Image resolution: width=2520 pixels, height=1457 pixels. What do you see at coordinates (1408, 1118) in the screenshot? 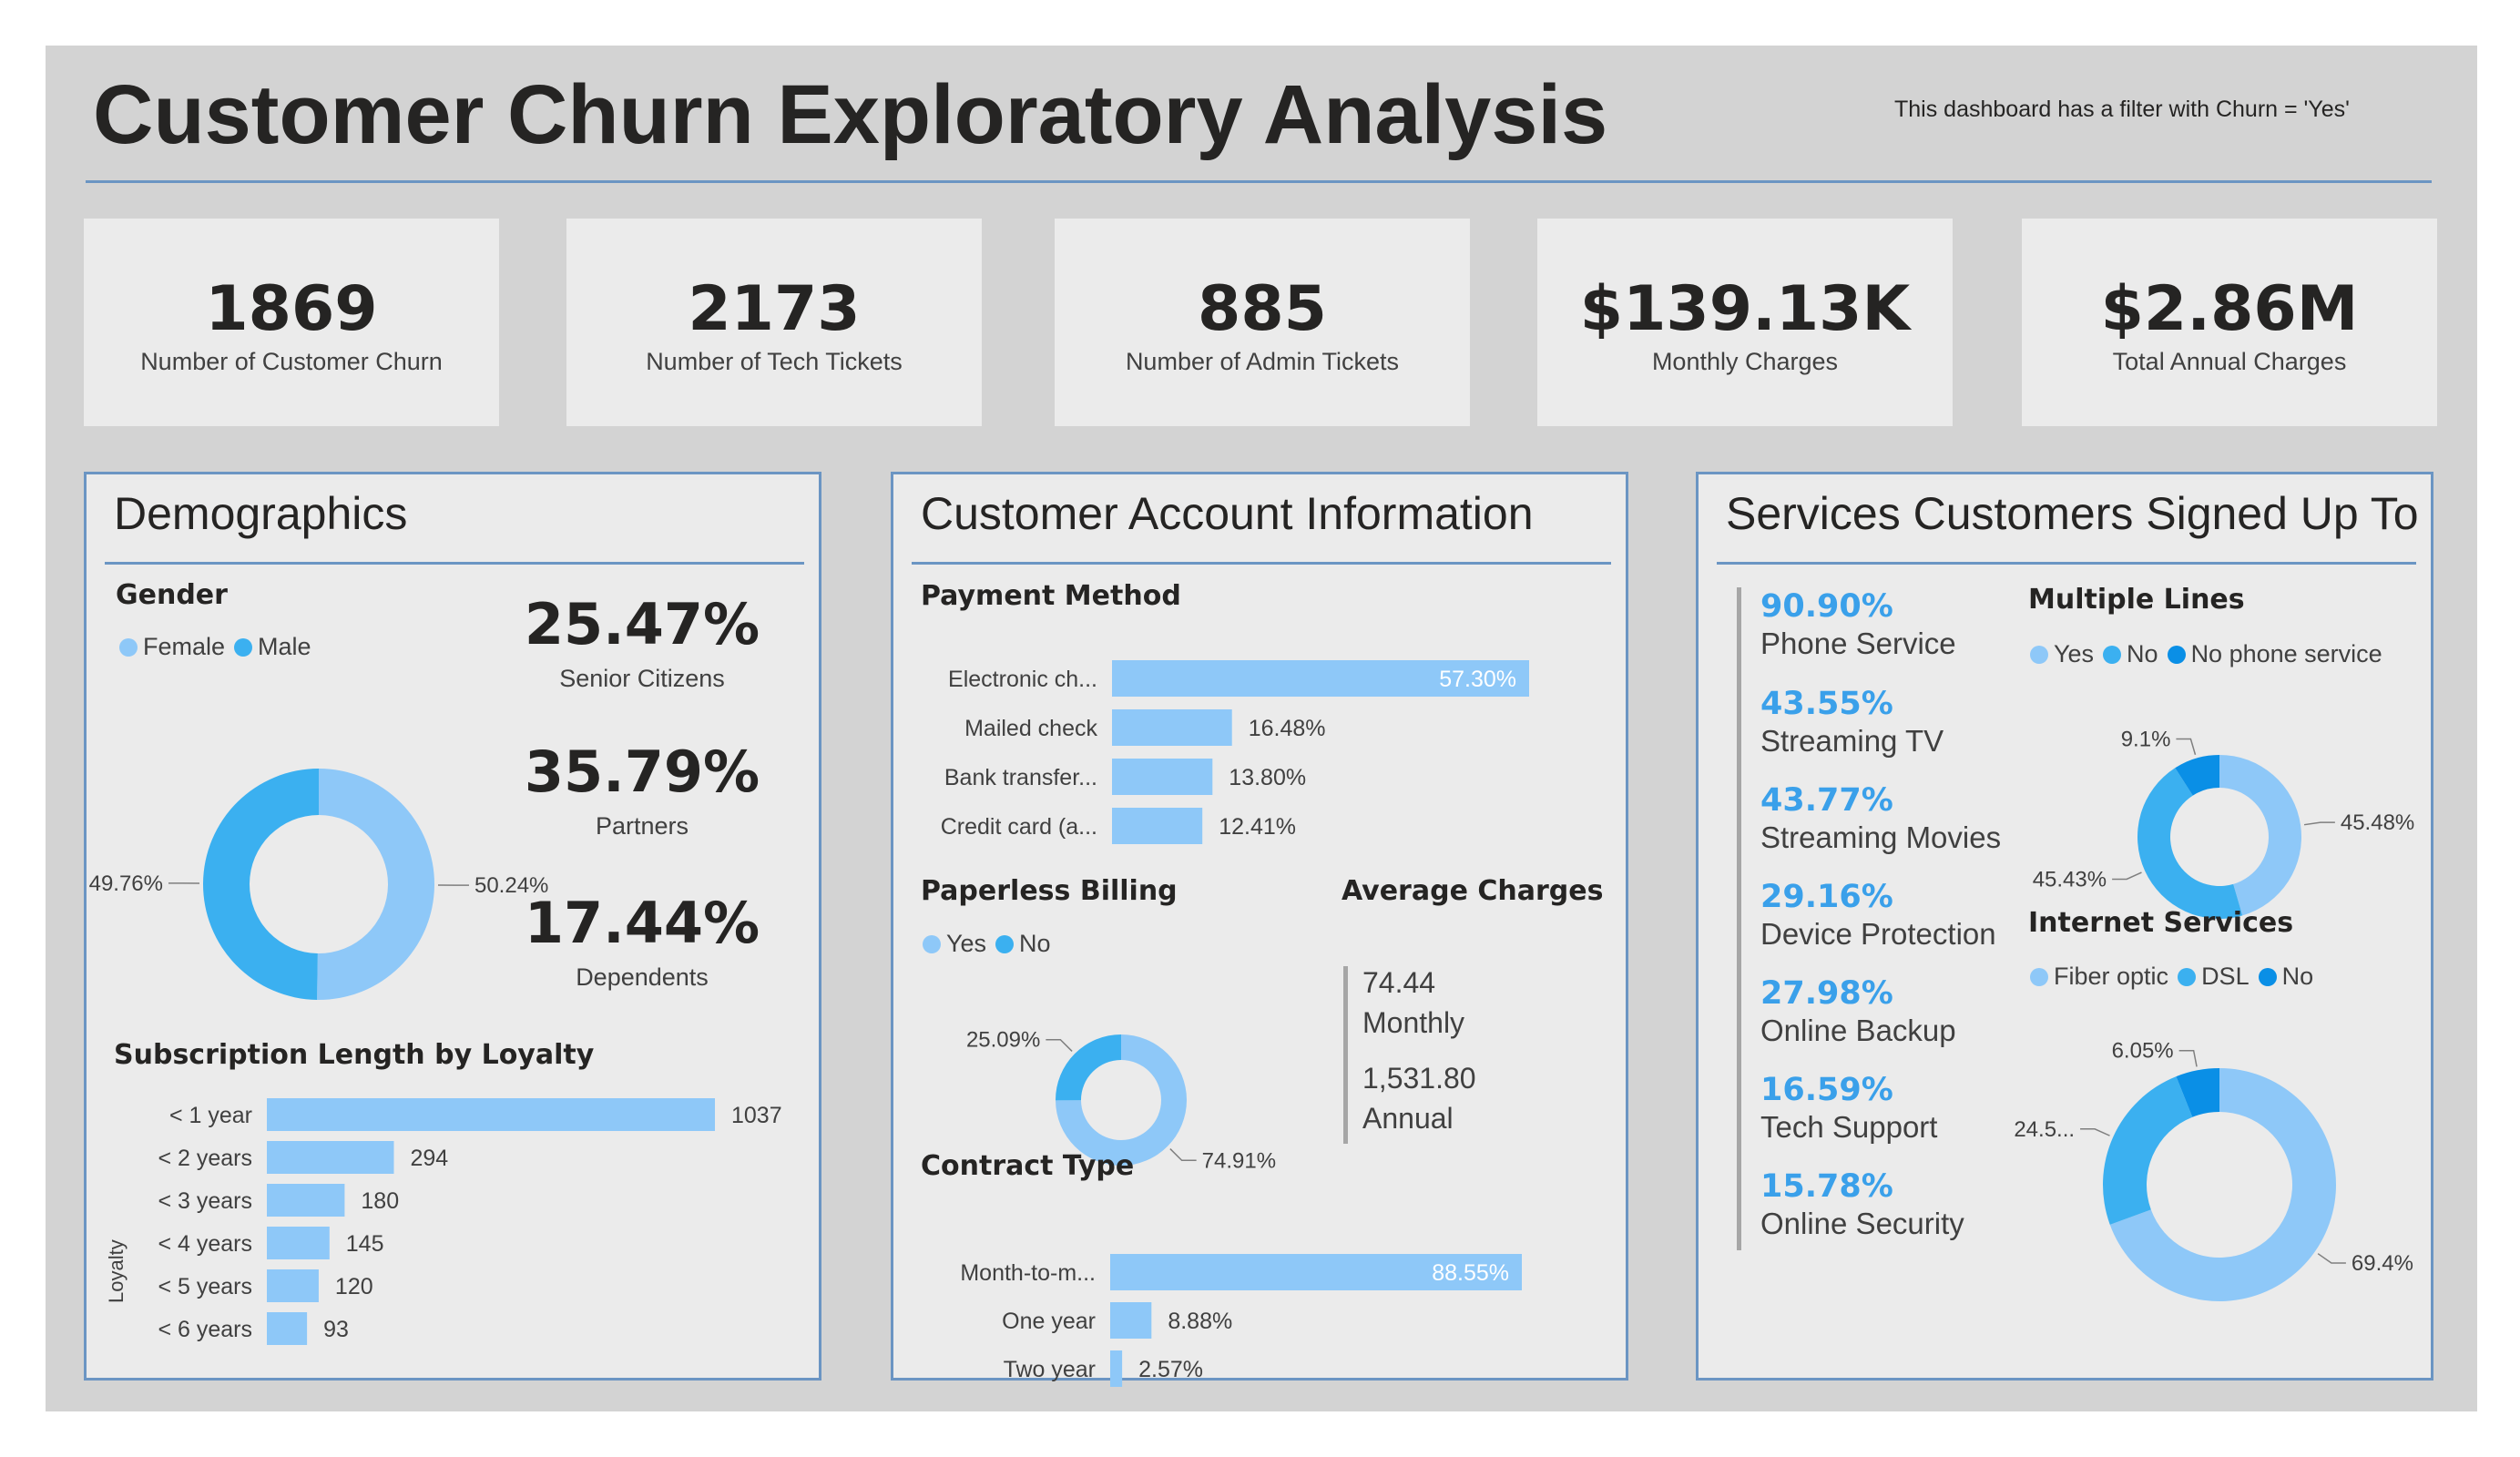
I see `avg-annual-label: Annual` at bounding box center [1408, 1118].